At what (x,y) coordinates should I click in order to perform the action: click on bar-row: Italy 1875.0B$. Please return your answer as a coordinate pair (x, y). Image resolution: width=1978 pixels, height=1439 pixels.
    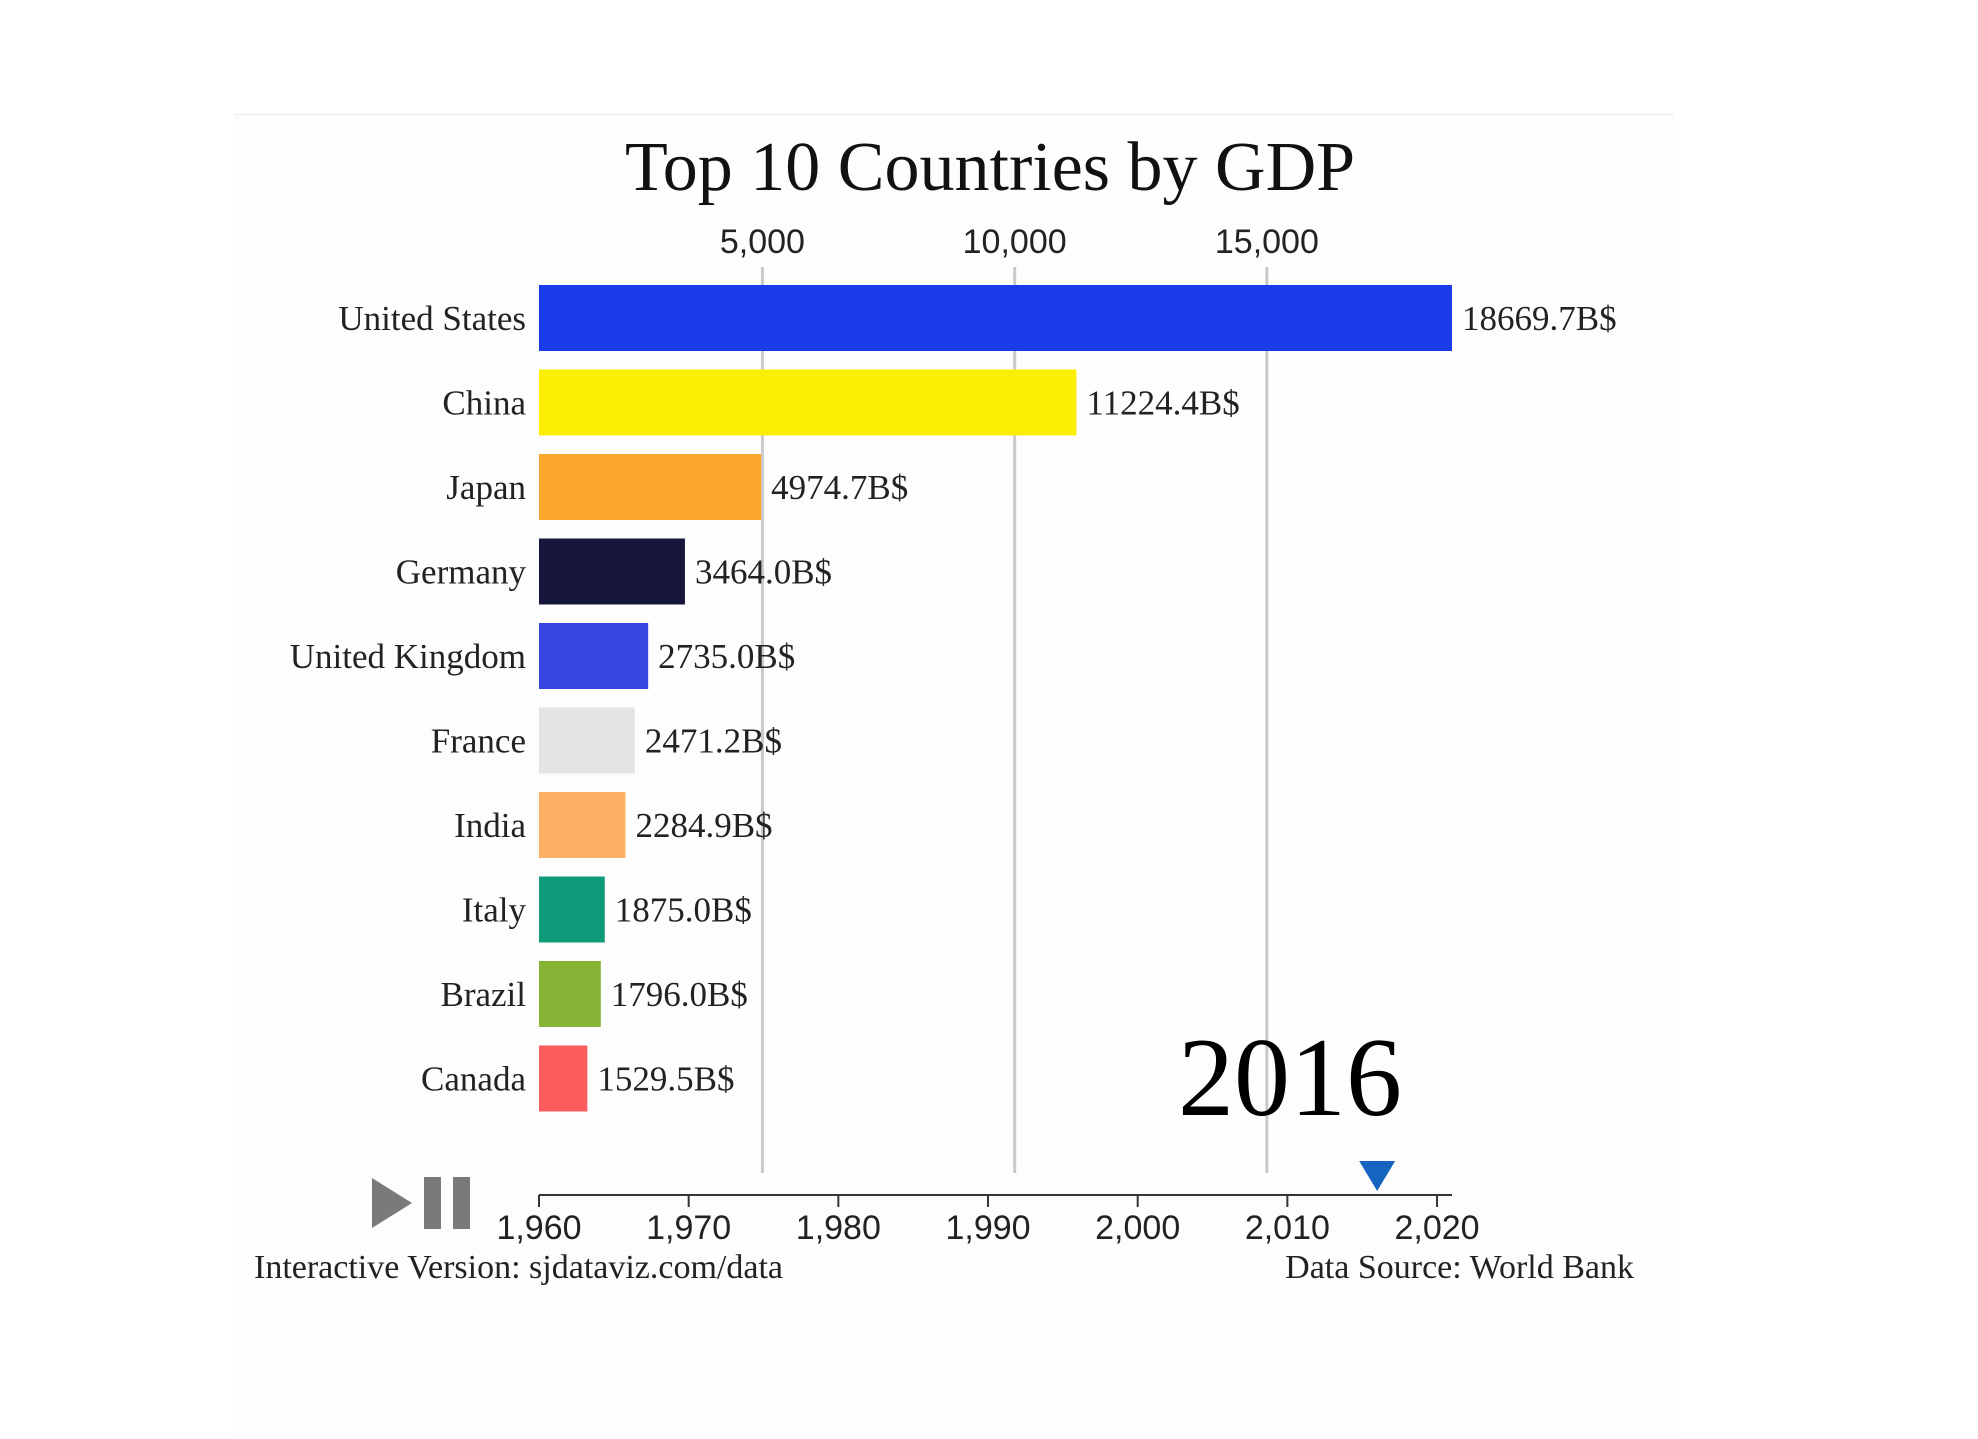
    Looking at the image, I should click on (607, 909).